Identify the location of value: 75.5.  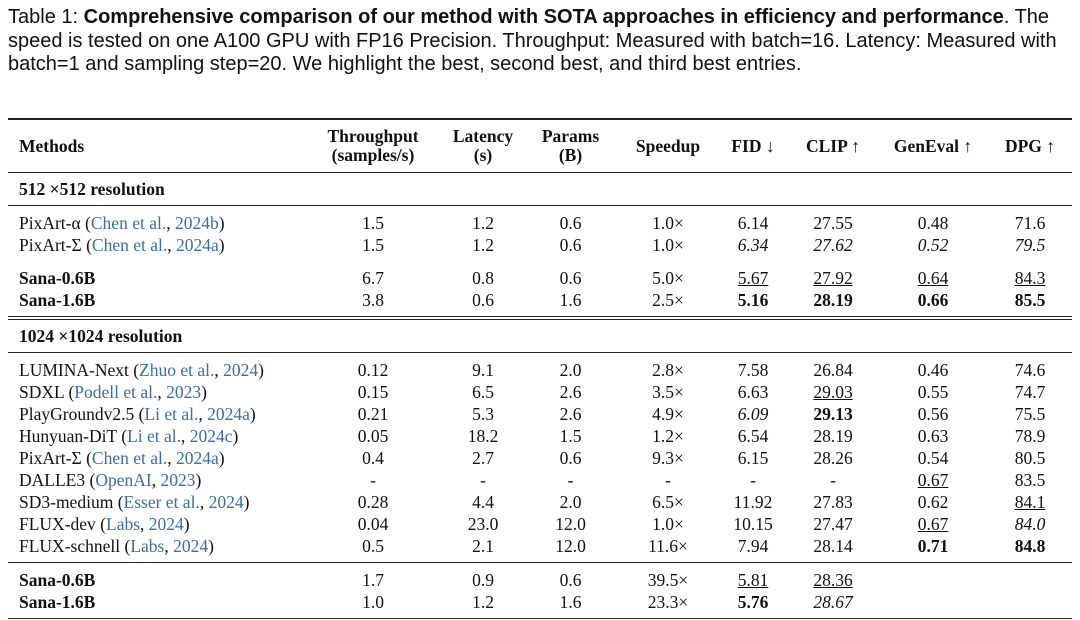
(1030, 413).